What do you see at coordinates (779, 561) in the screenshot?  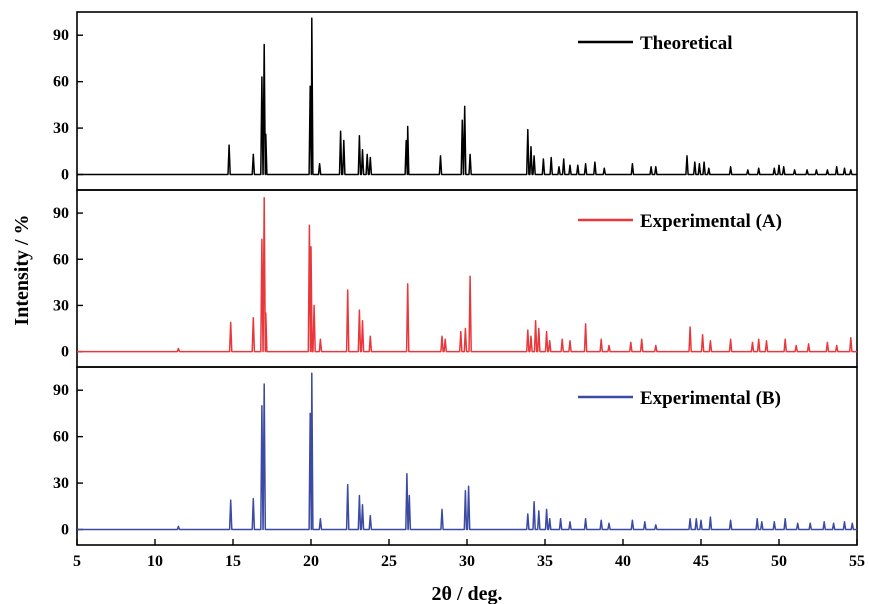 I see `x-tick-label: 50` at bounding box center [779, 561].